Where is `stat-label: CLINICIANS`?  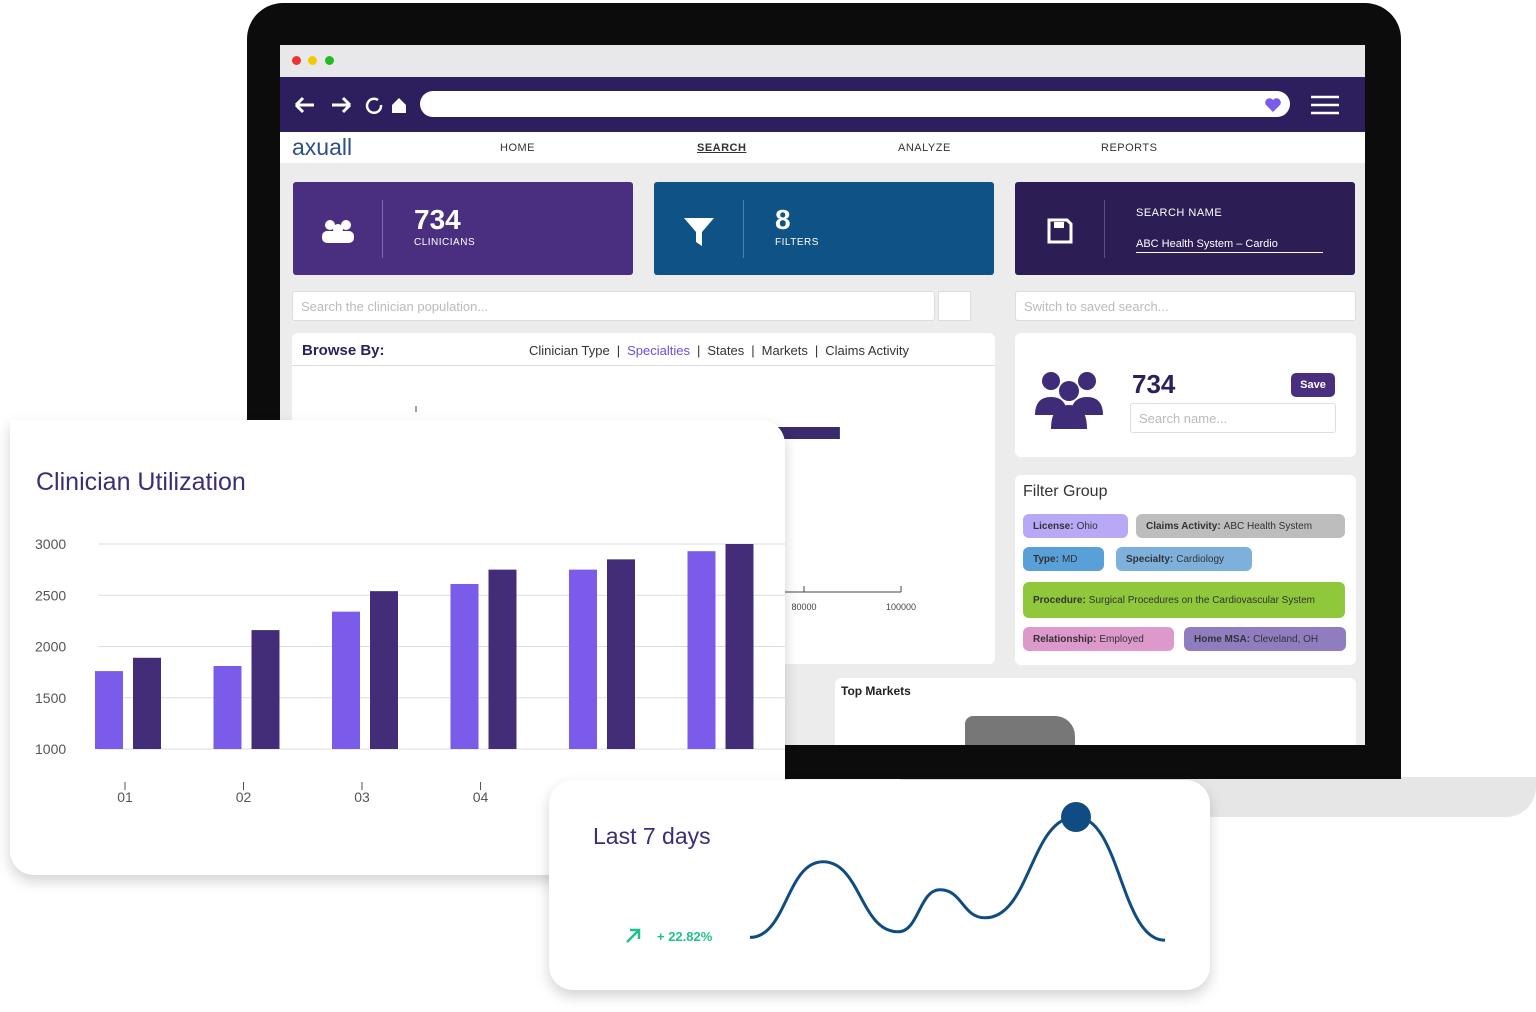
stat-label: CLINICIANS is located at coordinates (445, 242).